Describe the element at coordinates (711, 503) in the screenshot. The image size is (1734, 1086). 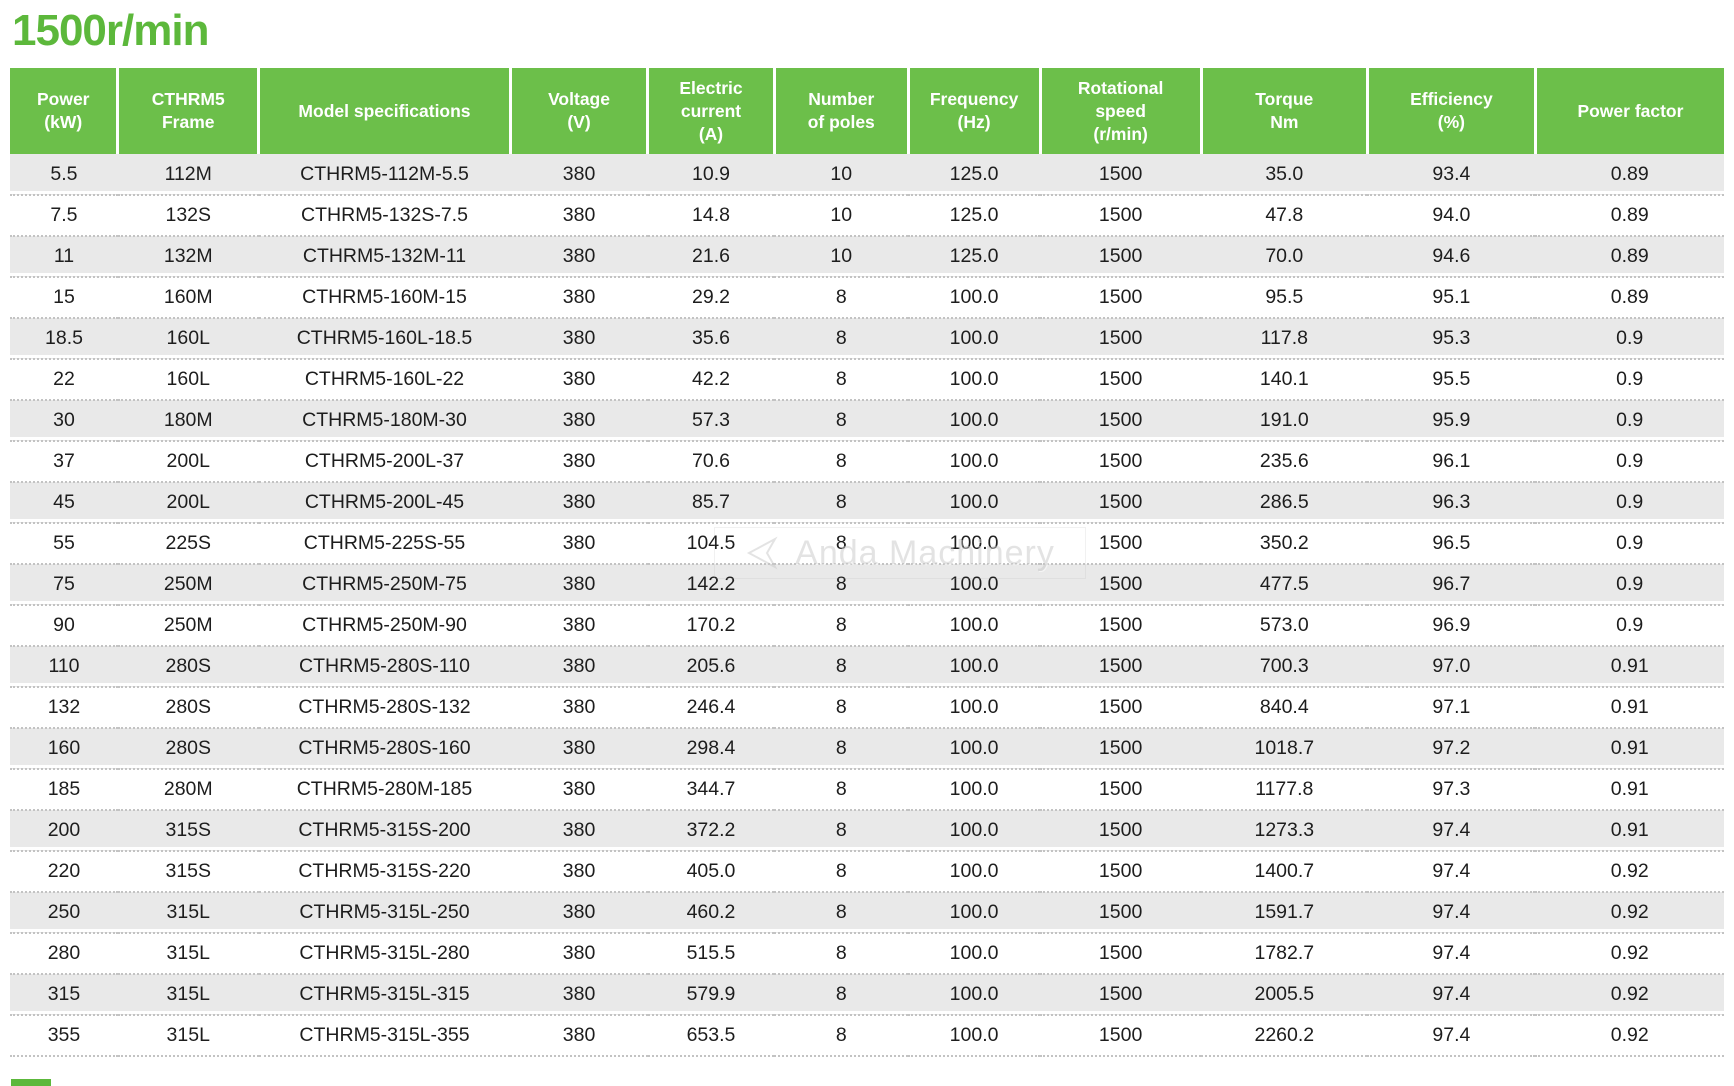
I see `cell: 85.7` at that location.